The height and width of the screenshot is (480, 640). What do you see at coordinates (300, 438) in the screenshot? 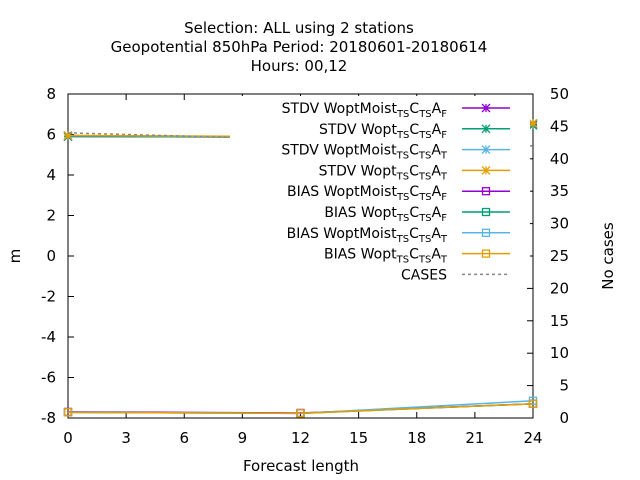
I see `x-tick-label: 12` at bounding box center [300, 438].